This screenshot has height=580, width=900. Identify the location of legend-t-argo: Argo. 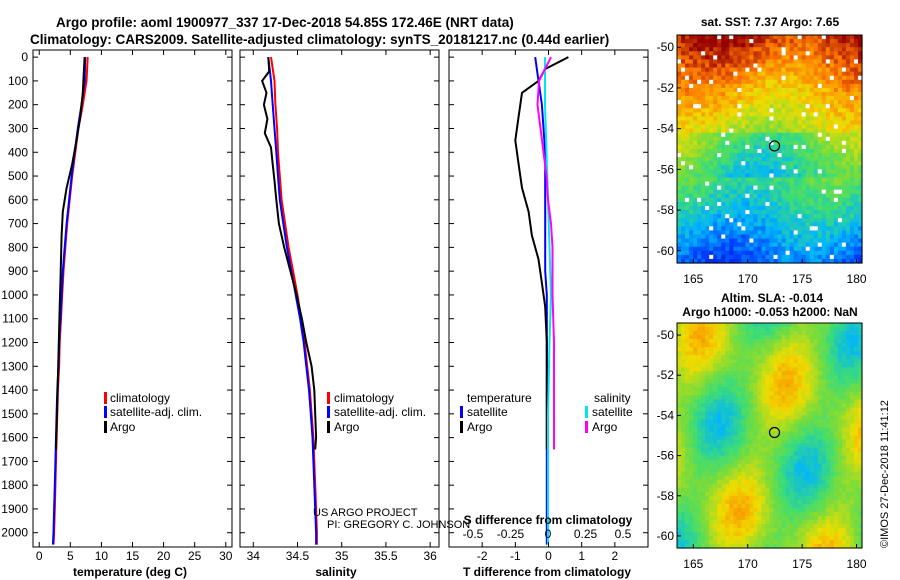
(480, 427).